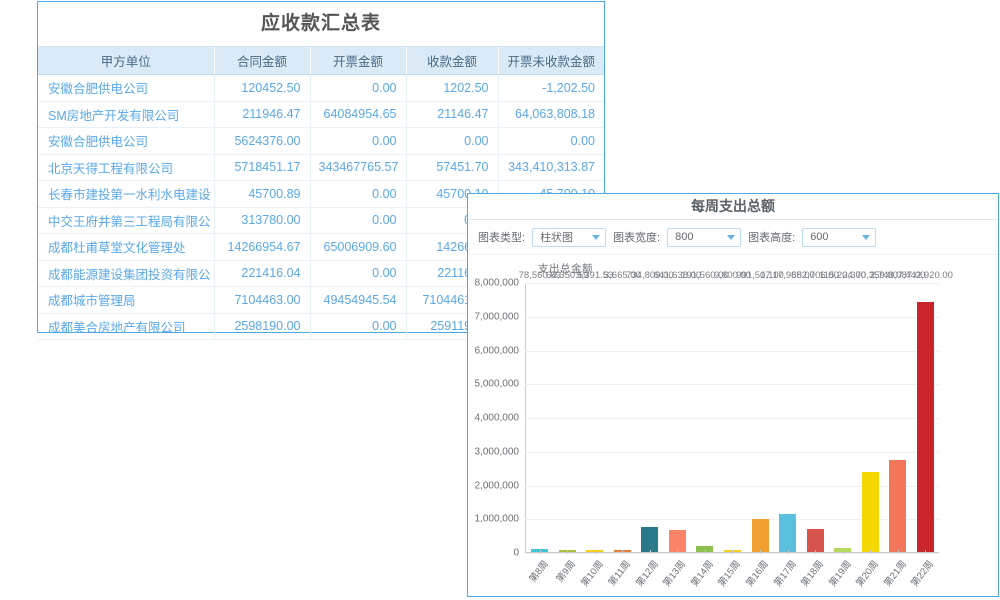  What do you see at coordinates (358, 300) in the screenshot?
I see `cell-invoiced: 49454945.54` at bounding box center [358, 300].